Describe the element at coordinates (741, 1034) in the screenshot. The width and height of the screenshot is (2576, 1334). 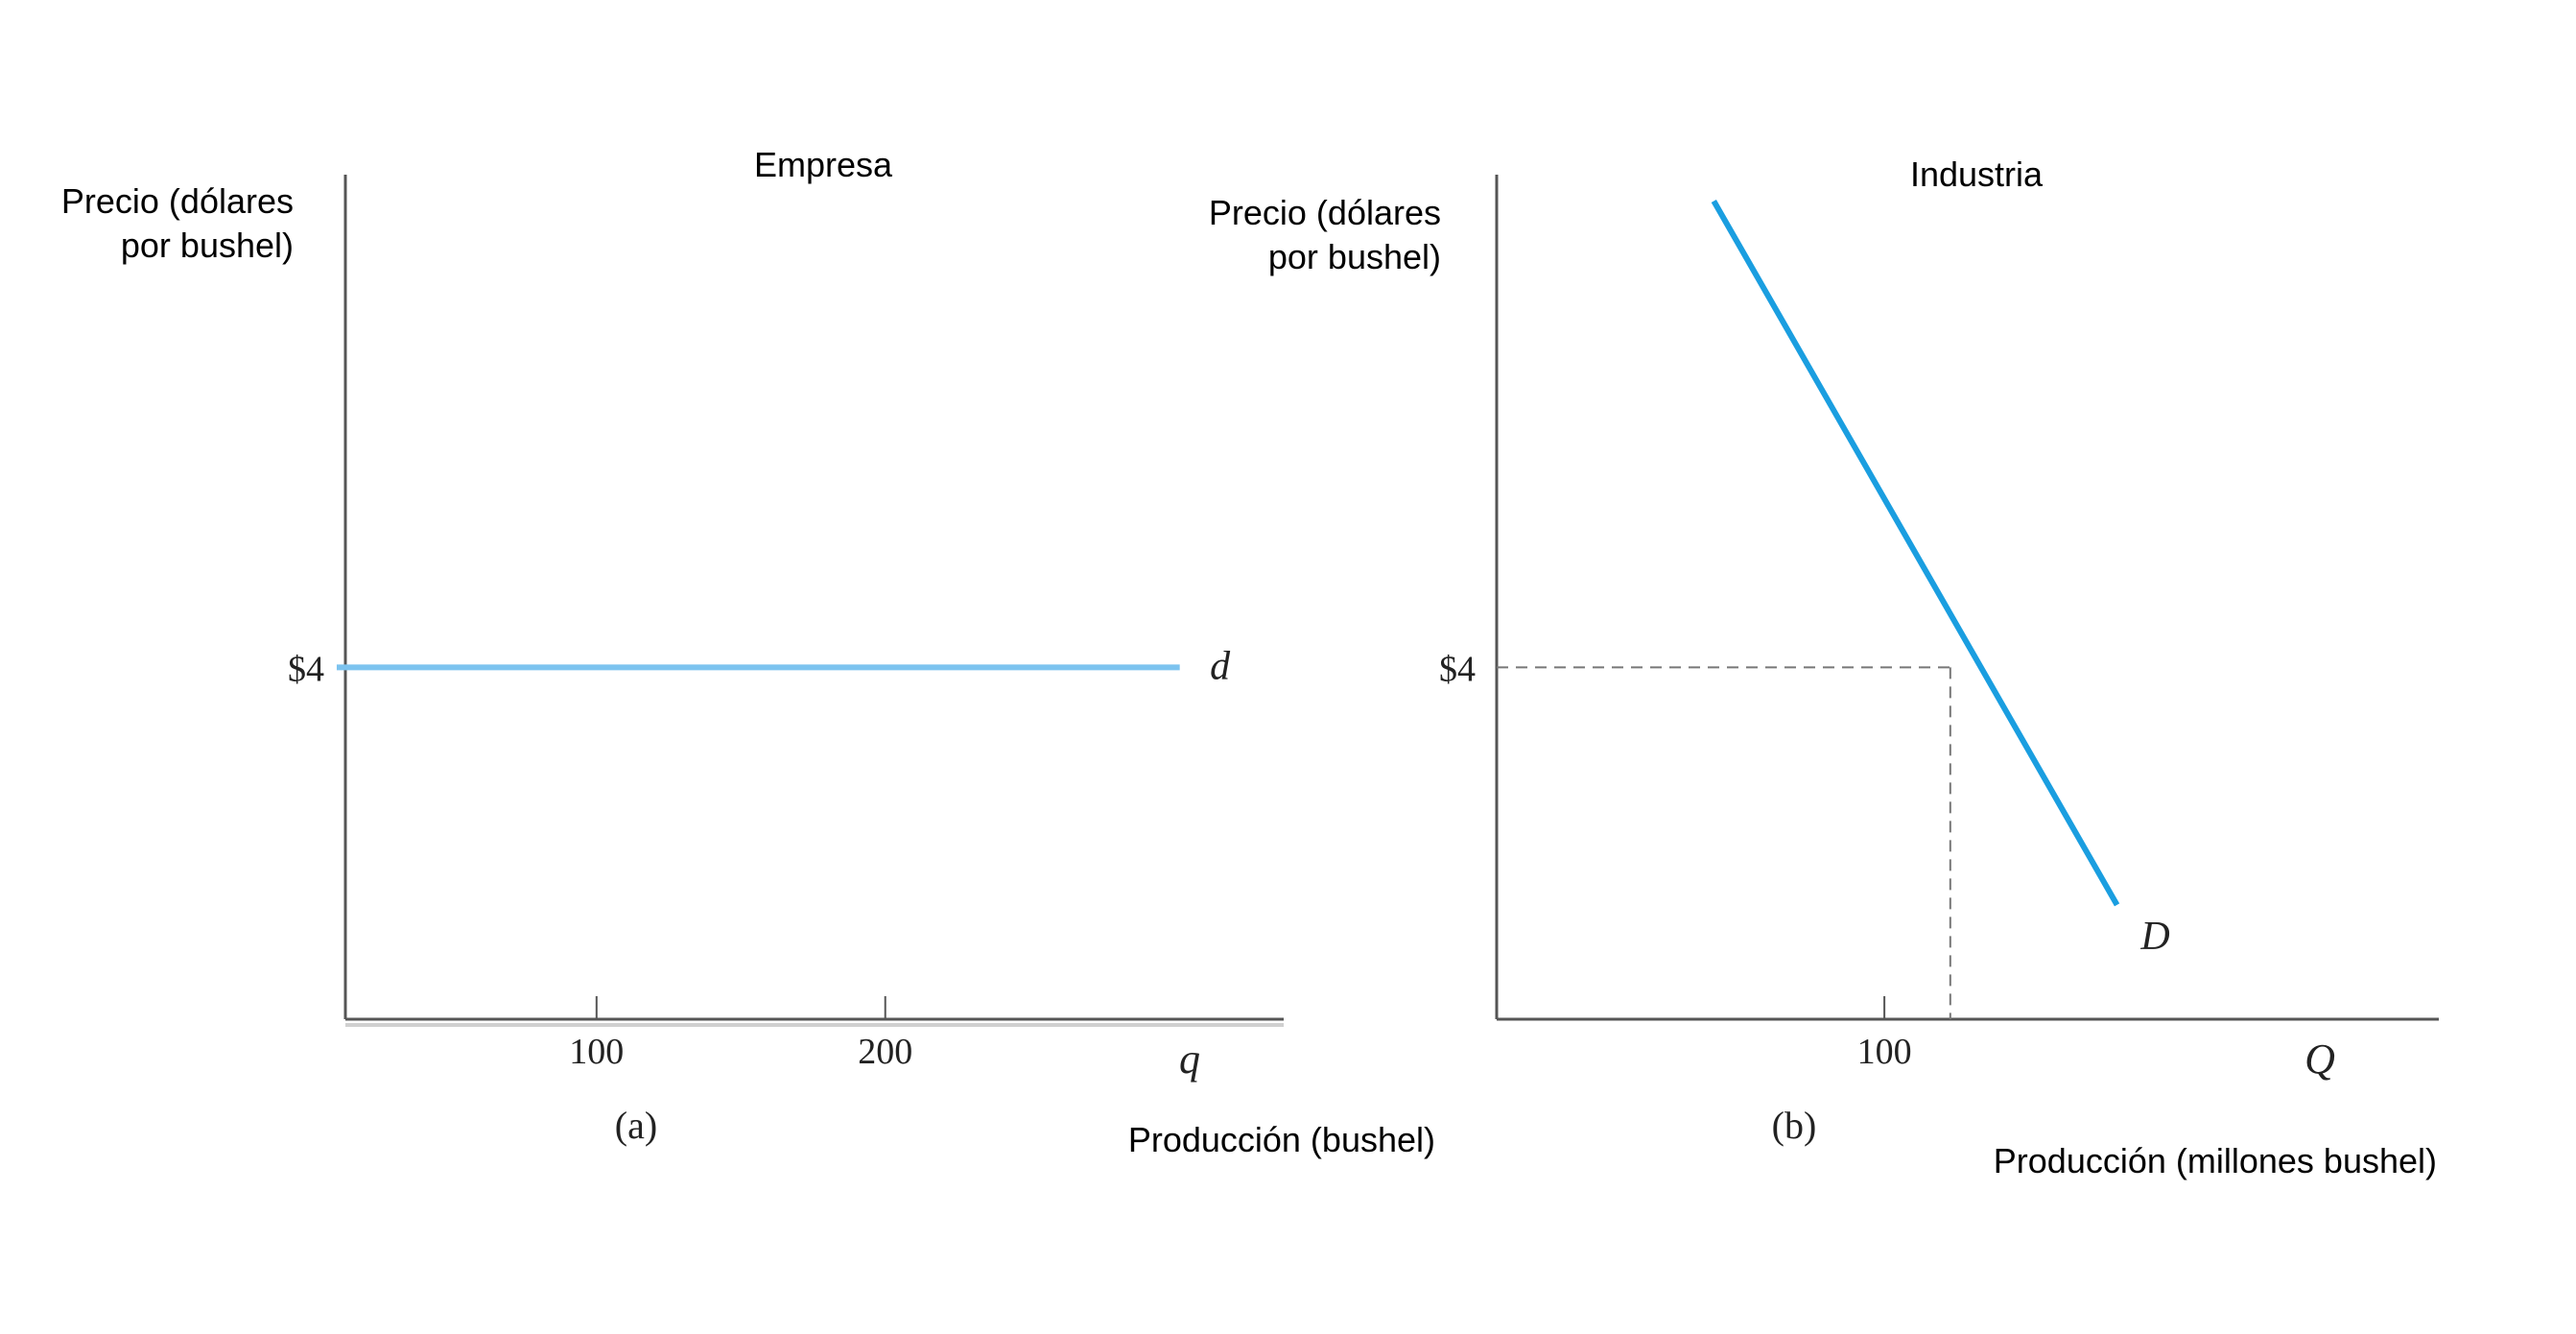
I see `x-ticks: 100 200` at that location.